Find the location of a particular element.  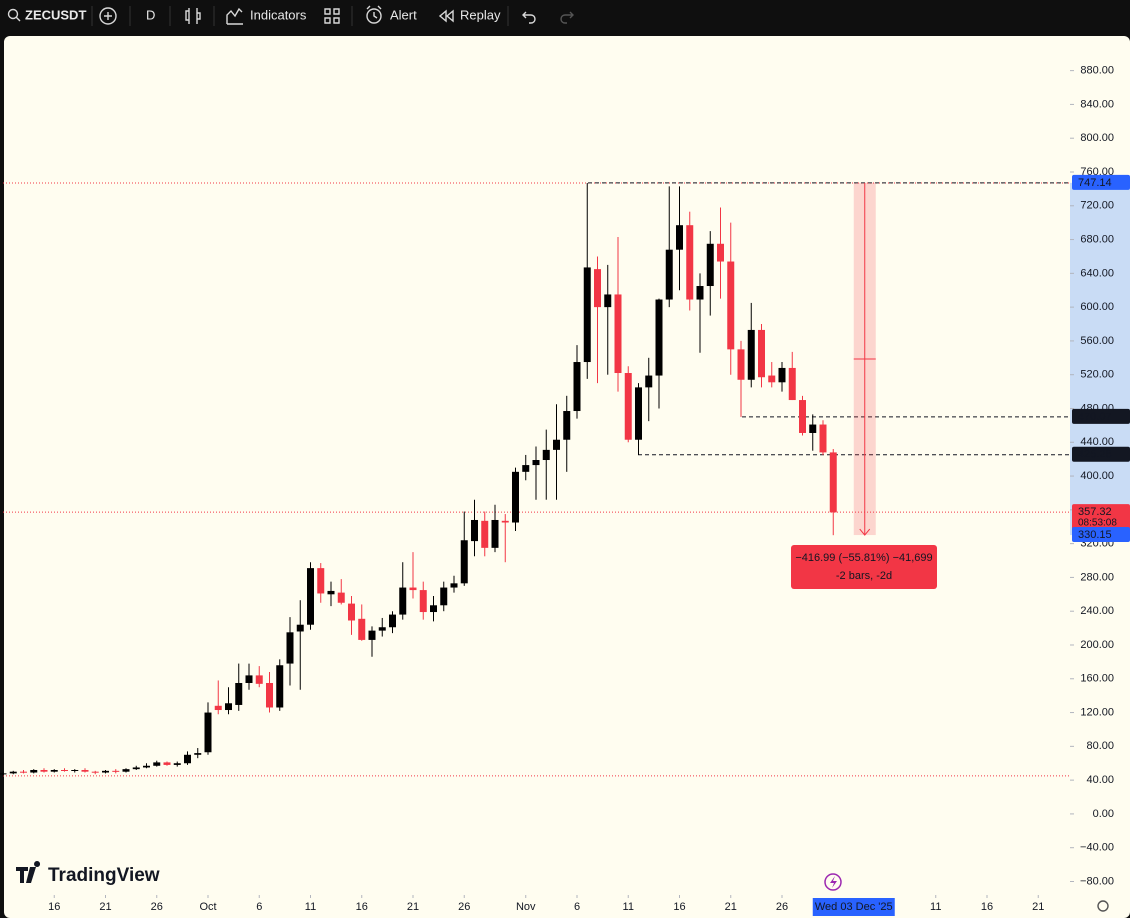

y-tick-label: 40.00 is located at coordinates (1100, 780).